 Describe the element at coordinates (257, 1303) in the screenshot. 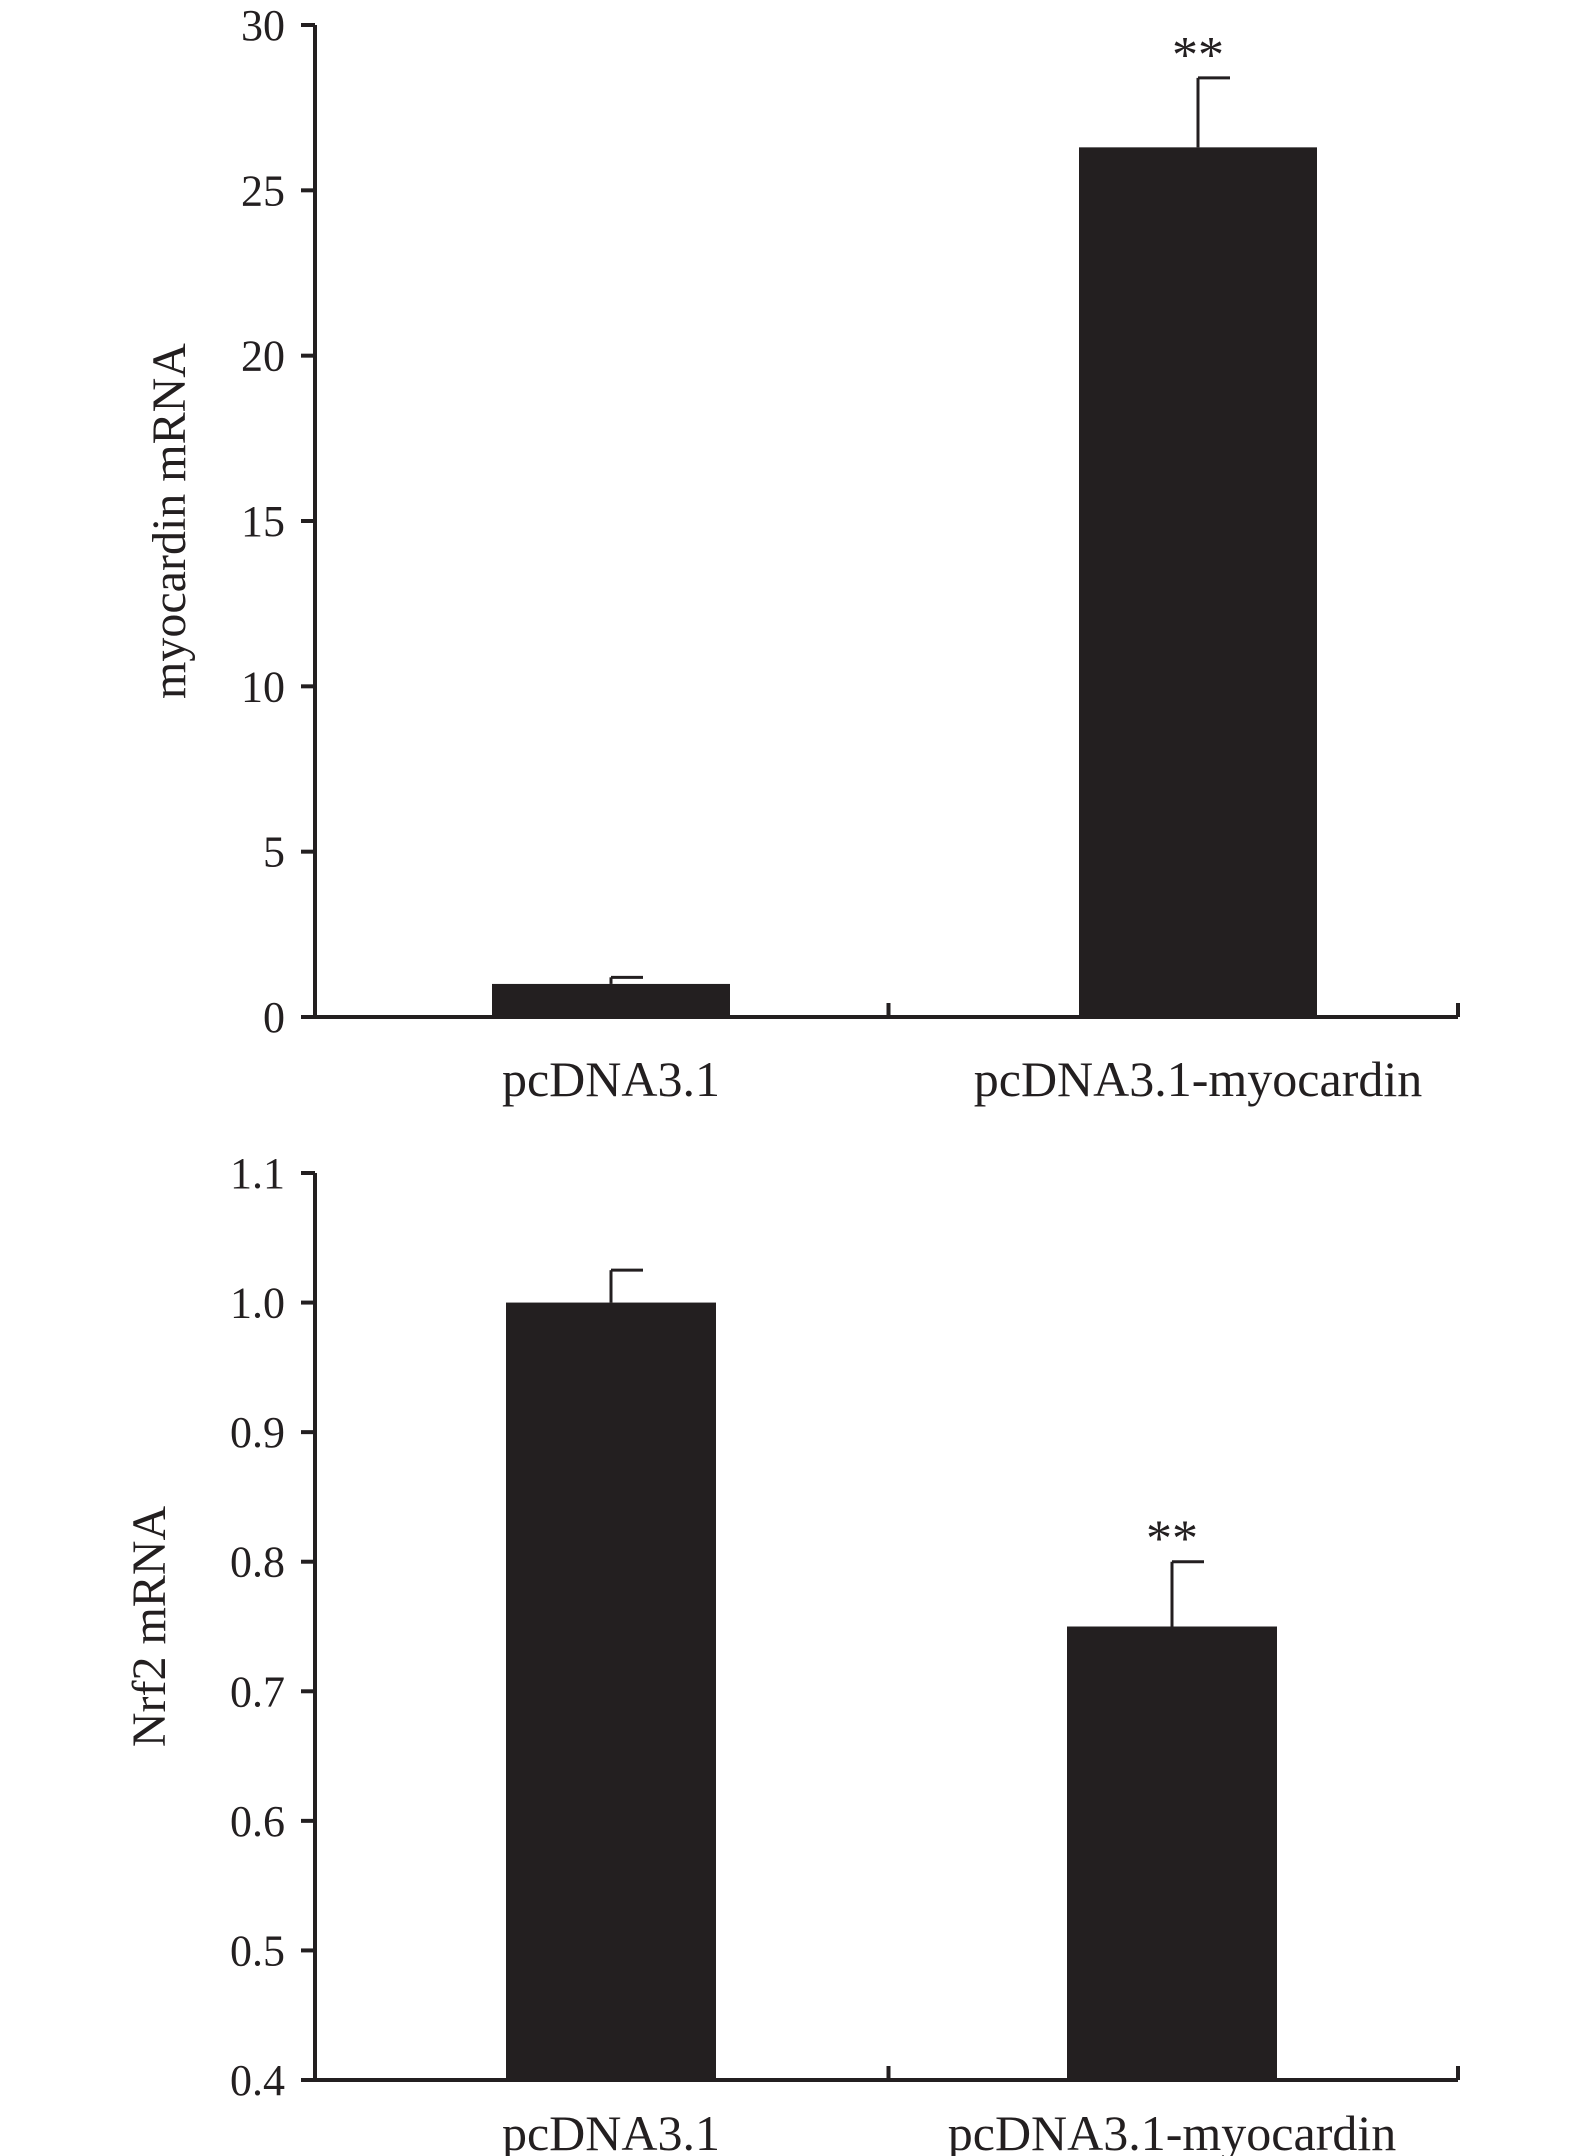

I see `y-tick-label: 1.0` at that location.